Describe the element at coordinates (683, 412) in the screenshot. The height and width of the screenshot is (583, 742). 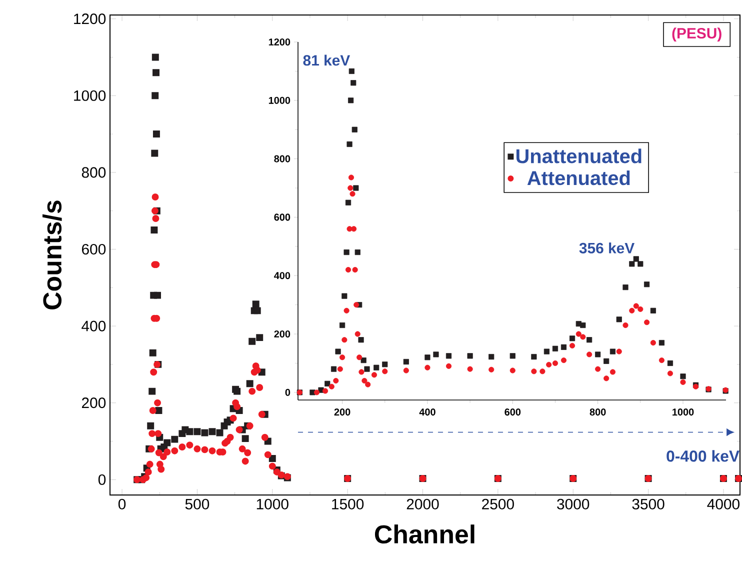
I see `x-tick-label: 1000` at that location.